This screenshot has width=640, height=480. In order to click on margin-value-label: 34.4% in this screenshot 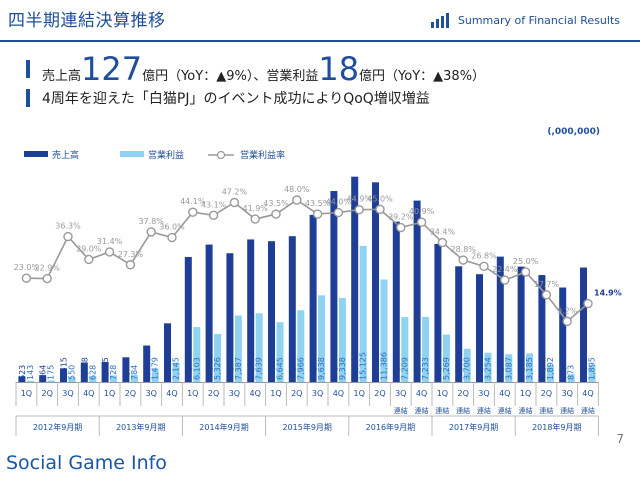, I will do `click(443, 232)`.